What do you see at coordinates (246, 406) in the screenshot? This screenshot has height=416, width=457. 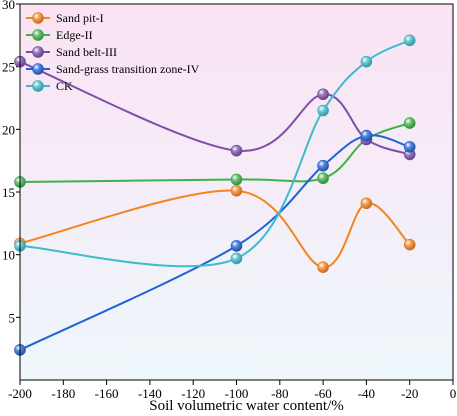 I see `x-axis-title: Soil volumetric water content/%` at bounding box center [246, 406].